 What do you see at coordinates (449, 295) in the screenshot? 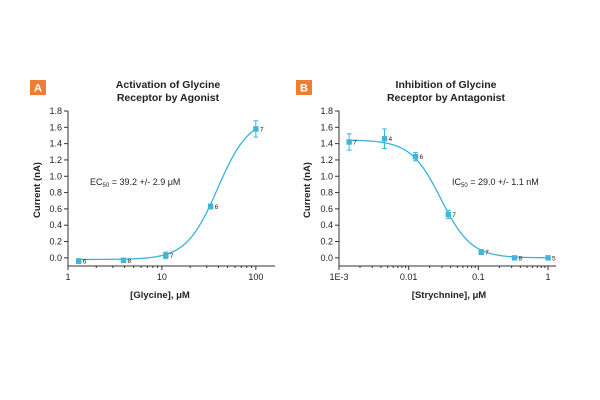
I see `chart-b-x-axis-title: [Strychnine], μM` at bounding box center [449, 295].